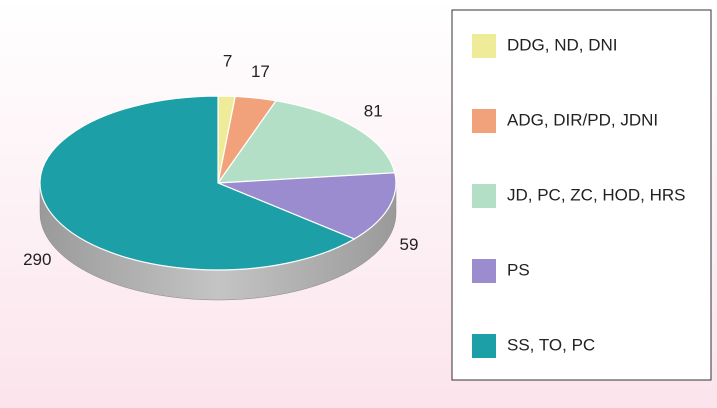 Image resolution: width=717 pixels, height=408 pixels. What do you see at coordinates (37, 259) in the screenshot?
I see `data-label: 290` at bounding box center [37, 259].